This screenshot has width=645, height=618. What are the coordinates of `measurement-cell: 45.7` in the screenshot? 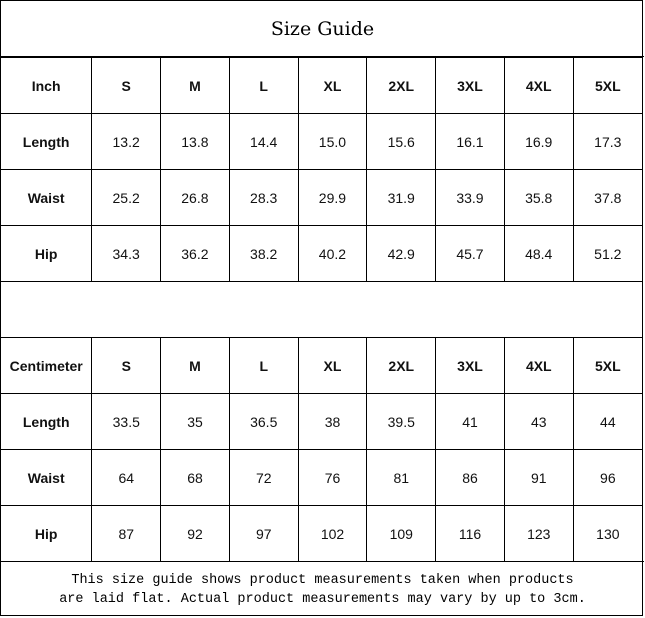 It's located at (470, 253).